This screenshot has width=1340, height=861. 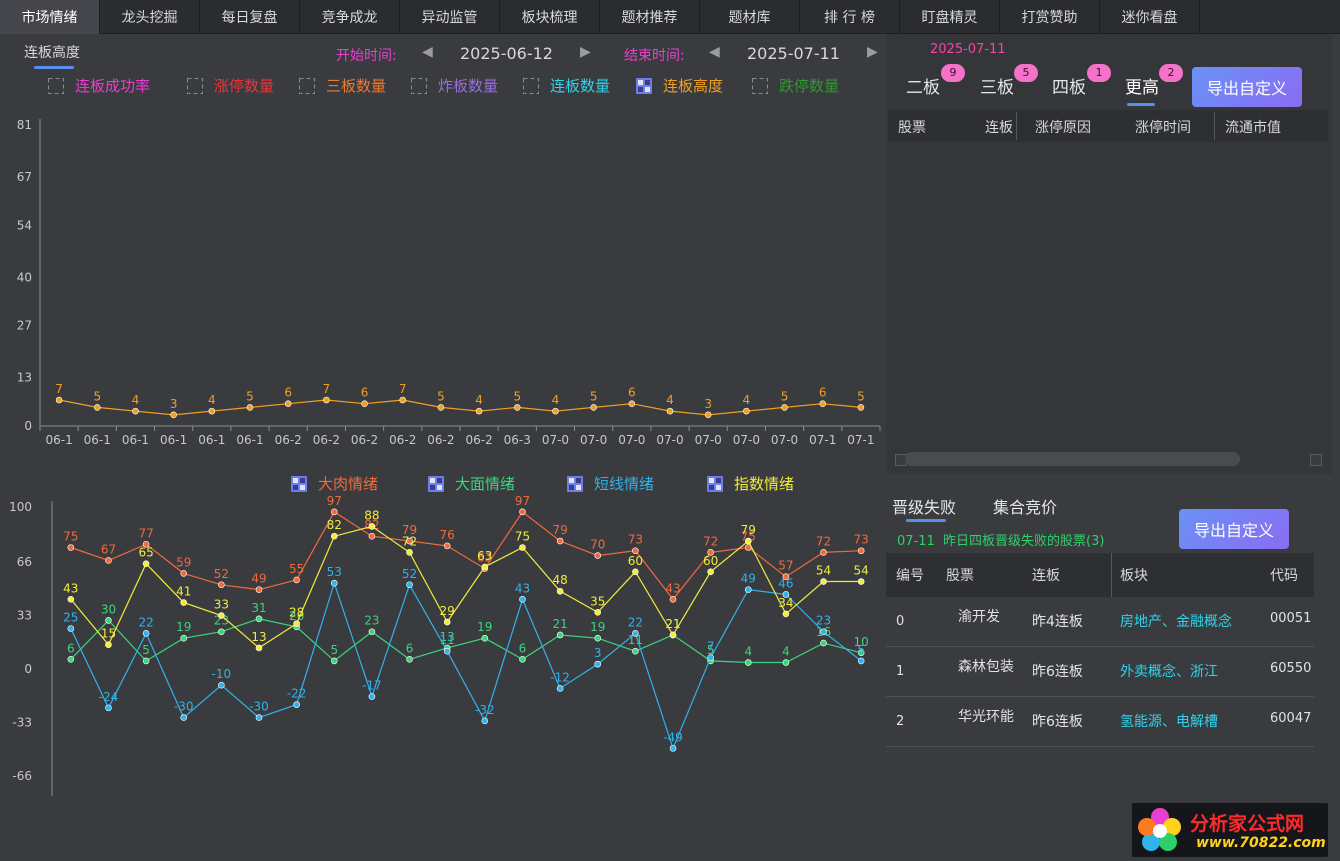 I want to click on start-date-next-button: ▶, so click(x=585, y=52).